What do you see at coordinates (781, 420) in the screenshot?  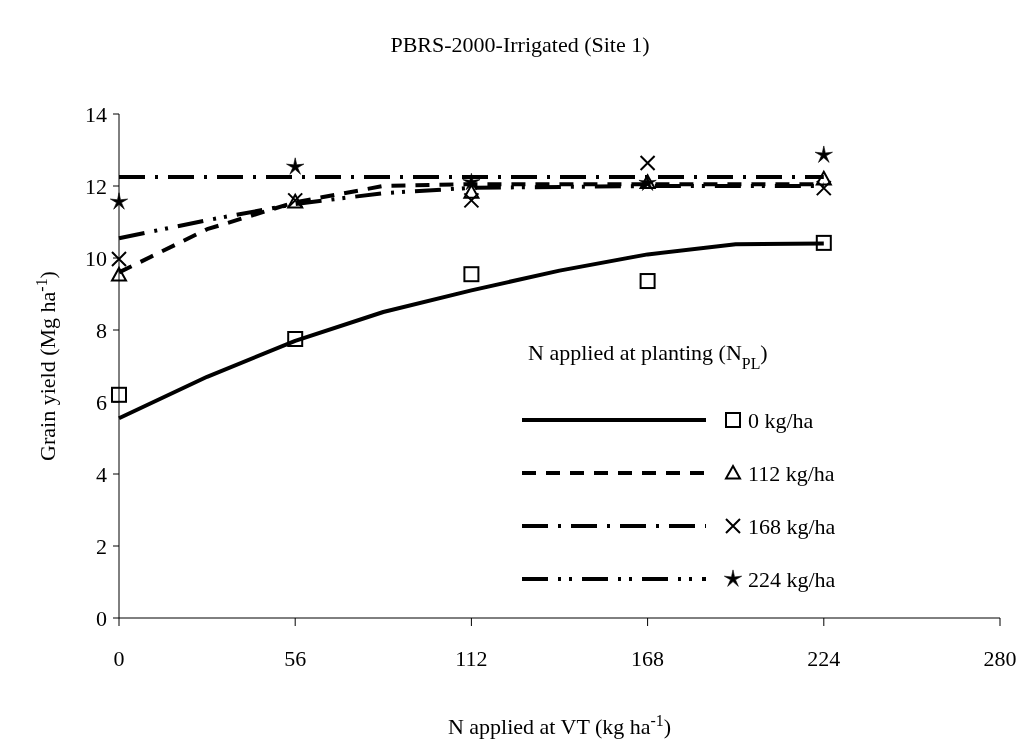 I see `legend-label: 0 kg/ha` at bounding box center [781, 420].